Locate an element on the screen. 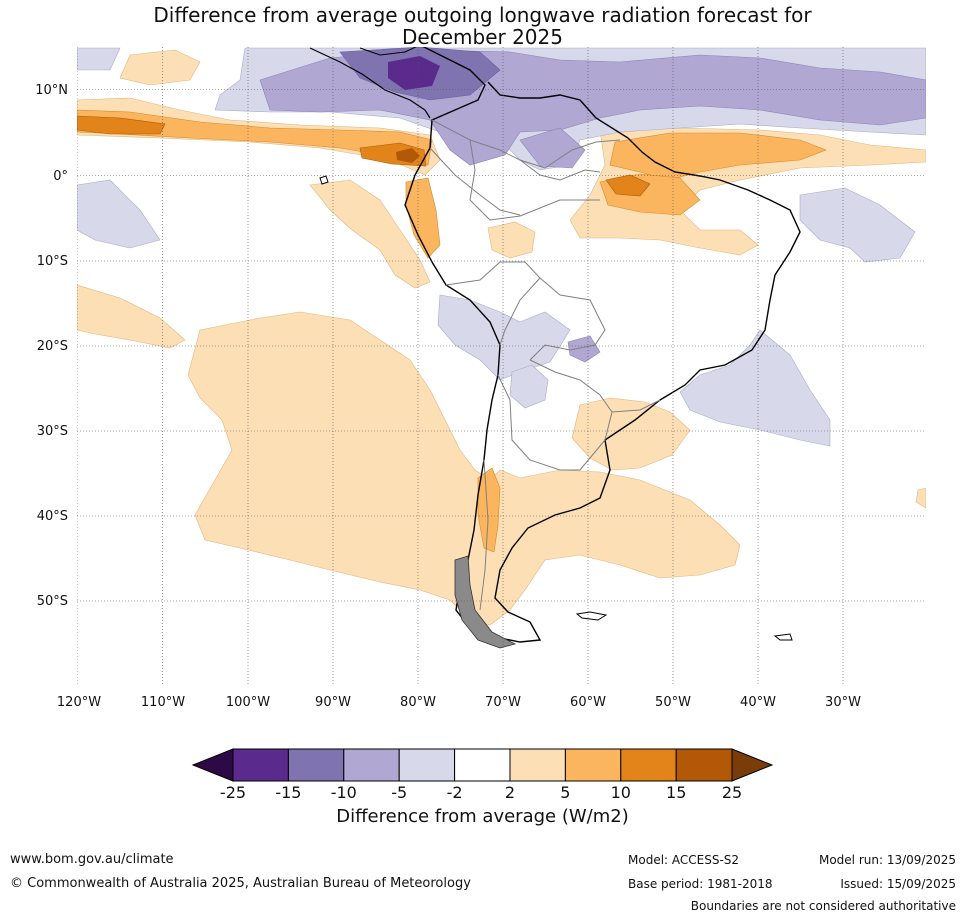 Image resolution: width=965 pixels, height=919 pixels. anomaly-lavender-pacific-west is located at coordinates (119, 214).